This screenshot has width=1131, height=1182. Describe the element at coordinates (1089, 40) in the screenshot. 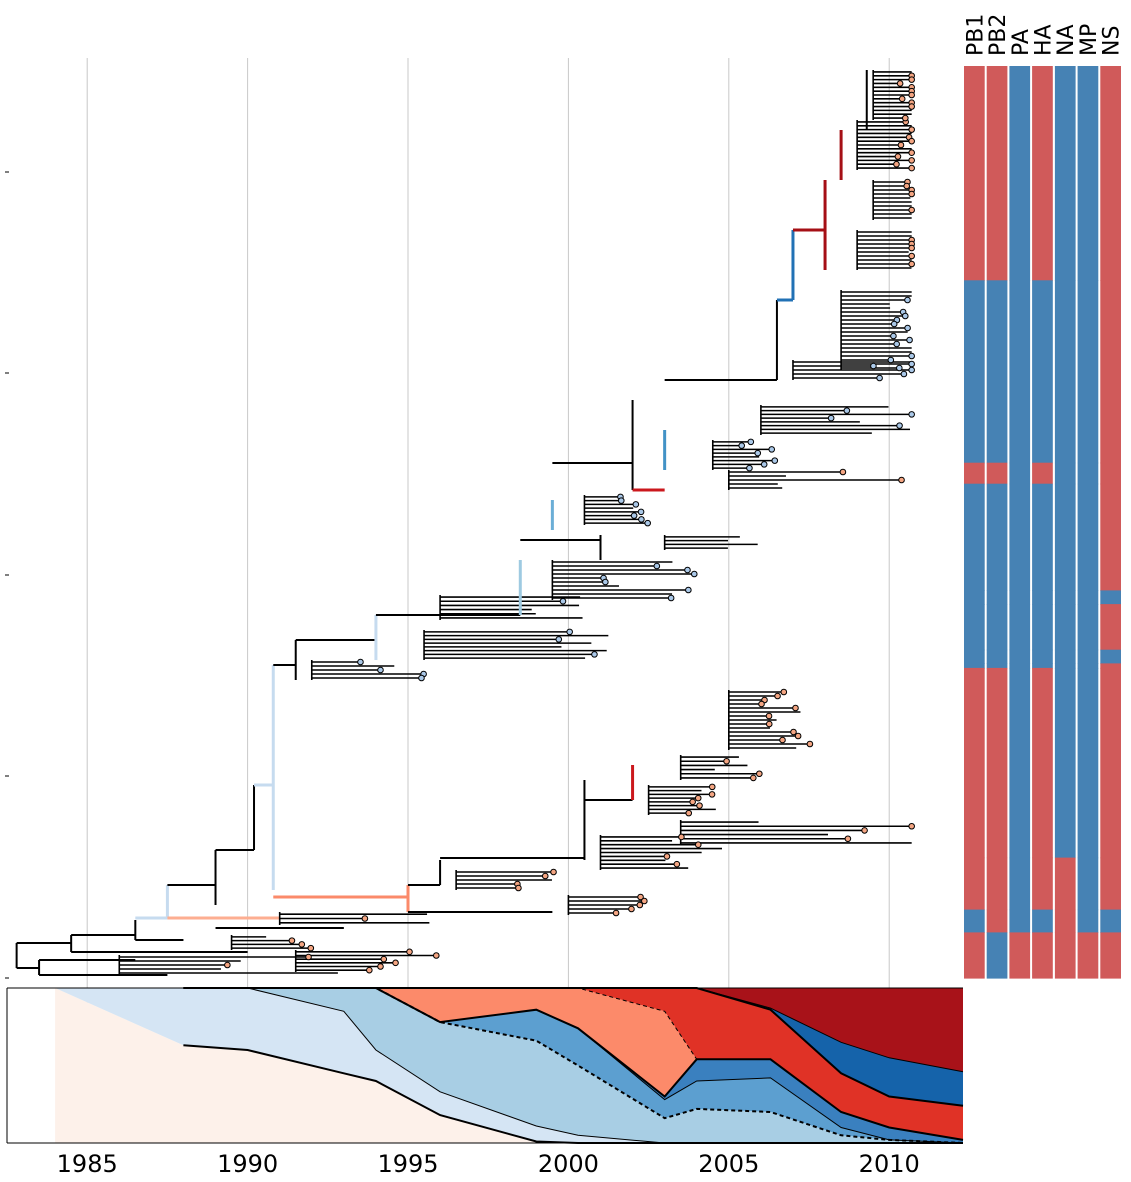

I see `segment-label: MP` at that location.